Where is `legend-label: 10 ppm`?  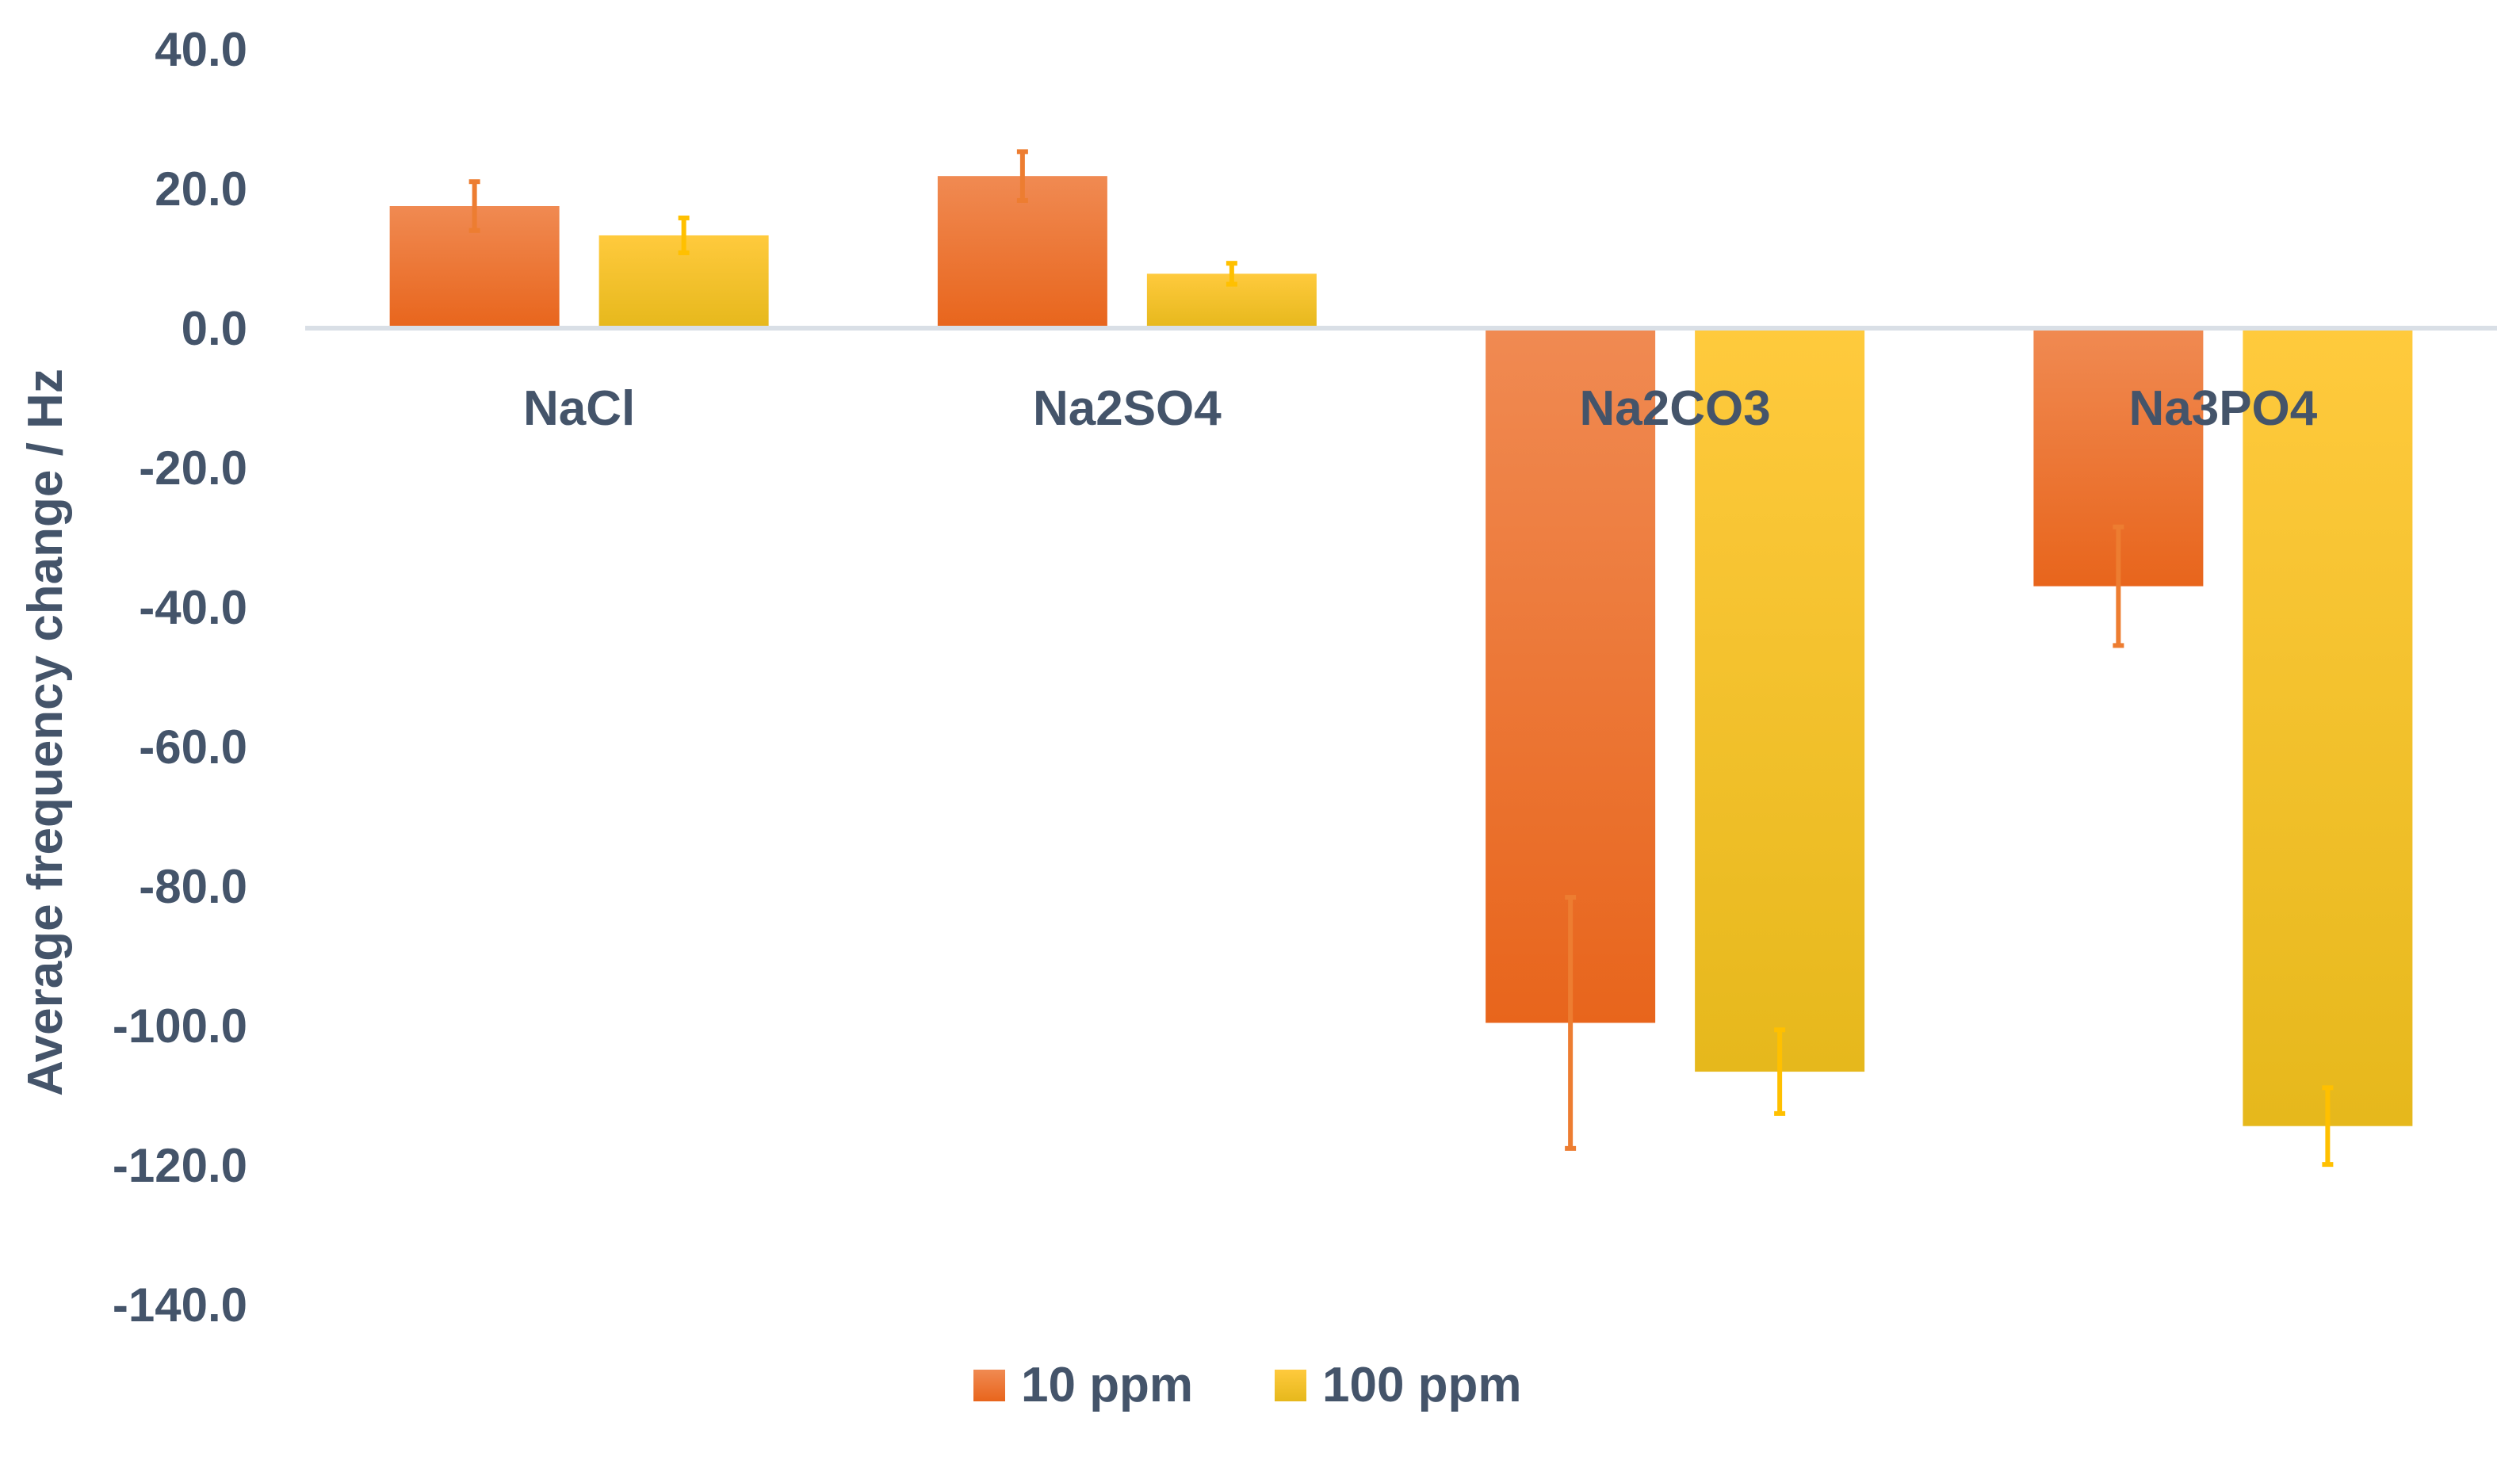
legend-label: 10 ppm is located at coordinates (1107, 1385).